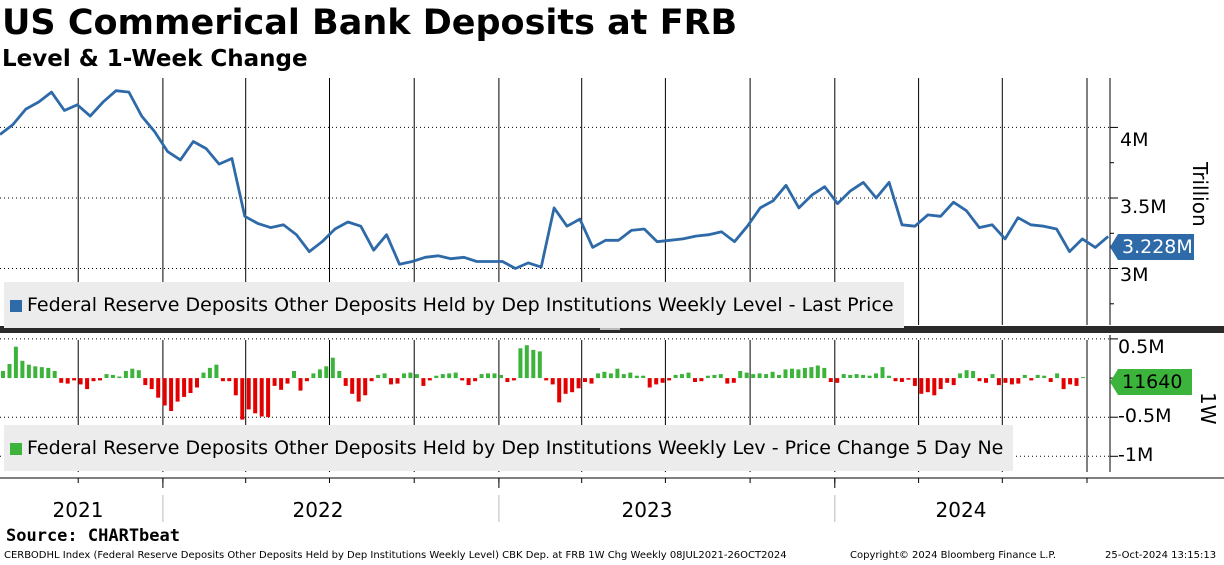  I want to click on panel-divider-handle, so click(610, 329).